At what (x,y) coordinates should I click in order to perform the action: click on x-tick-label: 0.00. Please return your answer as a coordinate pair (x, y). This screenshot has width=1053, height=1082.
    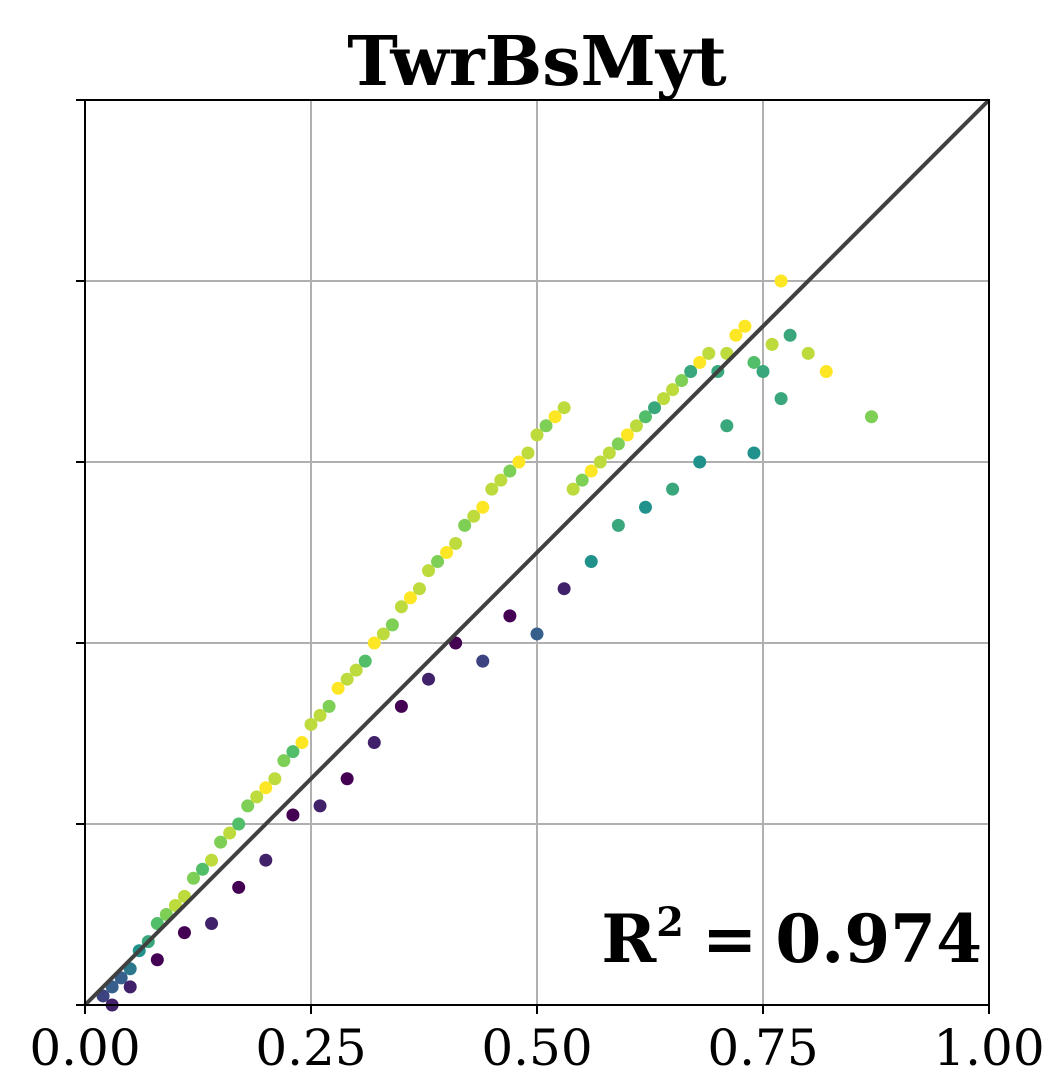
    Looking at the image, I should click on (84, 1048).